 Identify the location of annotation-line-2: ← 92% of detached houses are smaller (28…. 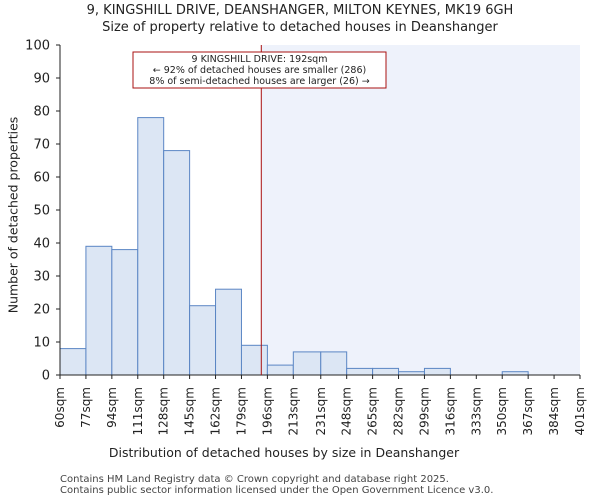
(259, 70).